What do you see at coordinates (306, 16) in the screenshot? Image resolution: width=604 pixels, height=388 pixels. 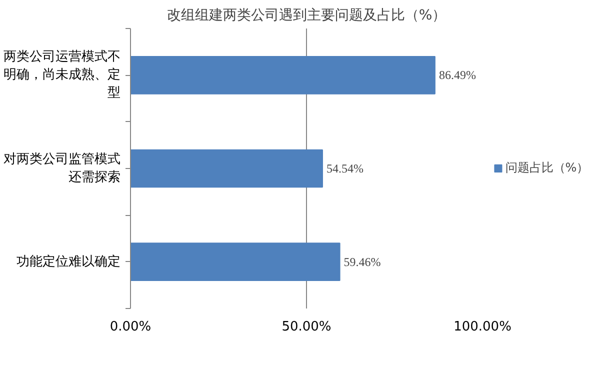 I see `chart-title: 改组组建两类公司遇到主要问题及占比（%）` at bounding box center [306, 16].